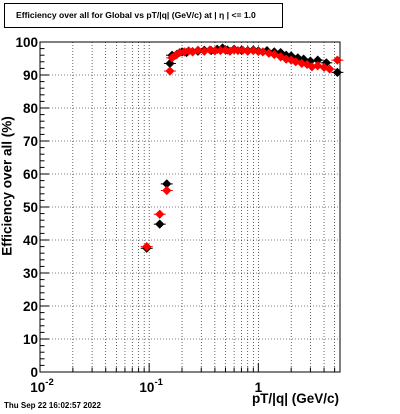 The width and height of the screenshot is (400, 414). I want to click on x-tick-labels: 10⁻² 10⁻¹ 1, so click(146, 386).